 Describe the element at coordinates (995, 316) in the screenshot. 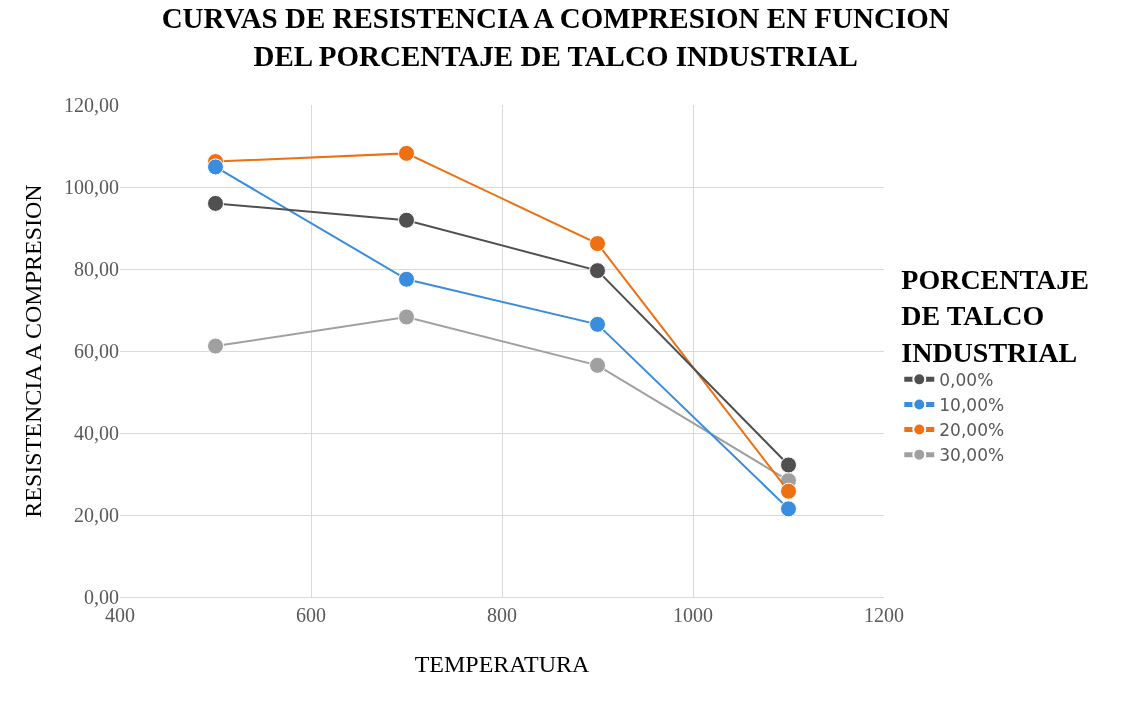

I see `legend-title: PORCENTAJE DE TALCO INDUSTRIAL` at that location.